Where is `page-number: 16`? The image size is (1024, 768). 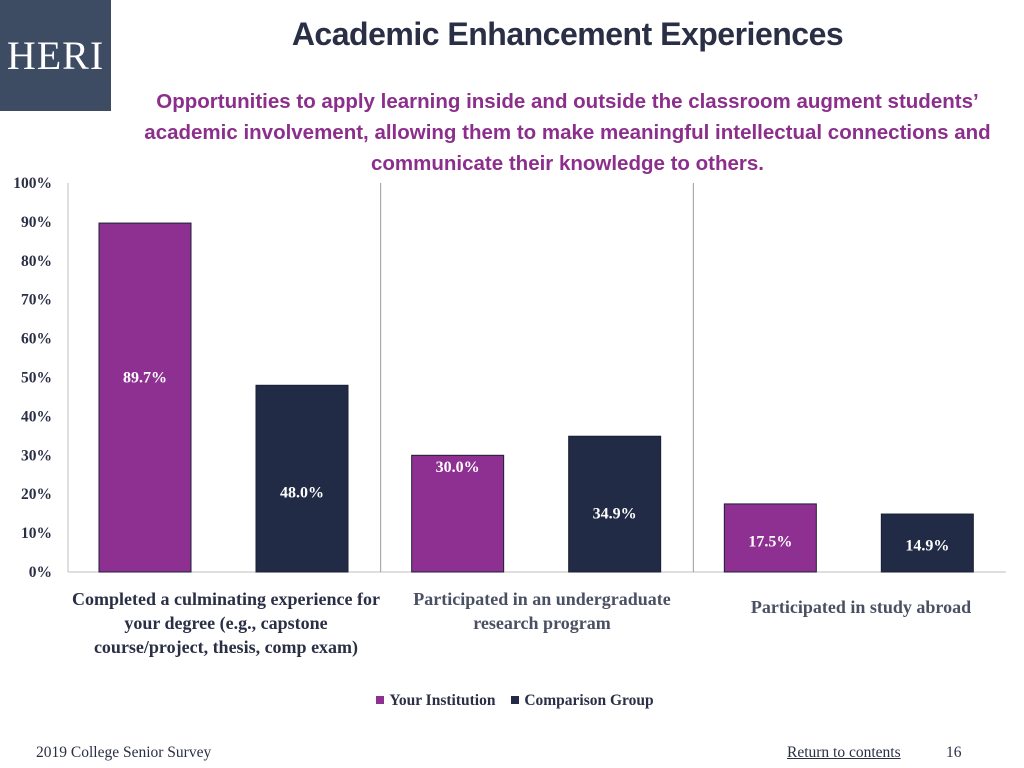 page-number: 16 is located at coordinates (954, 752).